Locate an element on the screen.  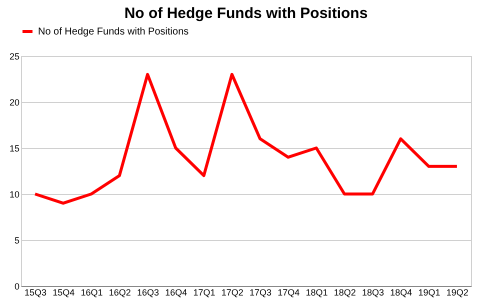
y-tick-label: 25 is located at coordinates (14, 57).